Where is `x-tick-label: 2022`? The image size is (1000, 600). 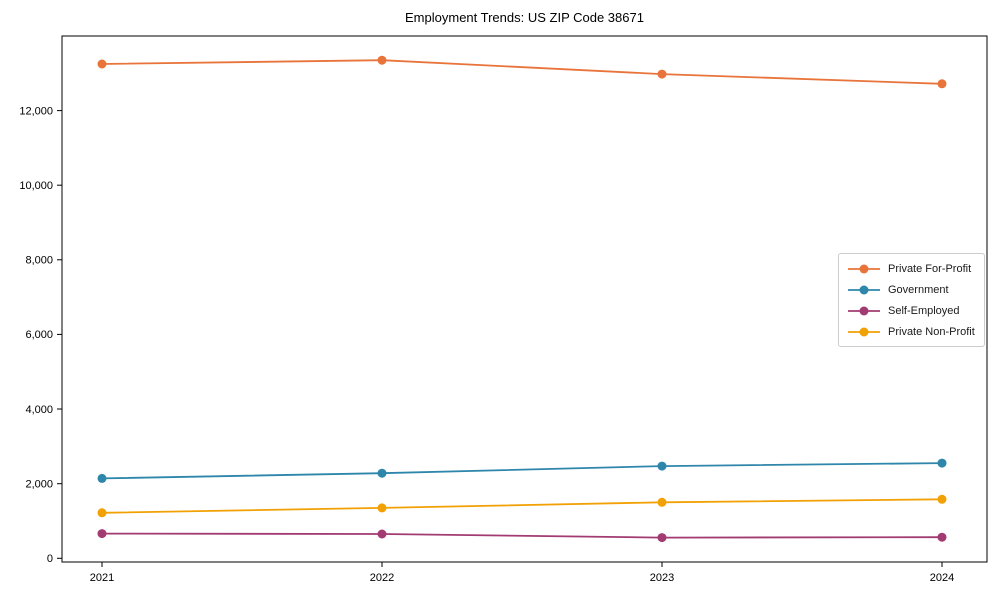 x-tick-label: 2022 is located at coordinates (382, 578).